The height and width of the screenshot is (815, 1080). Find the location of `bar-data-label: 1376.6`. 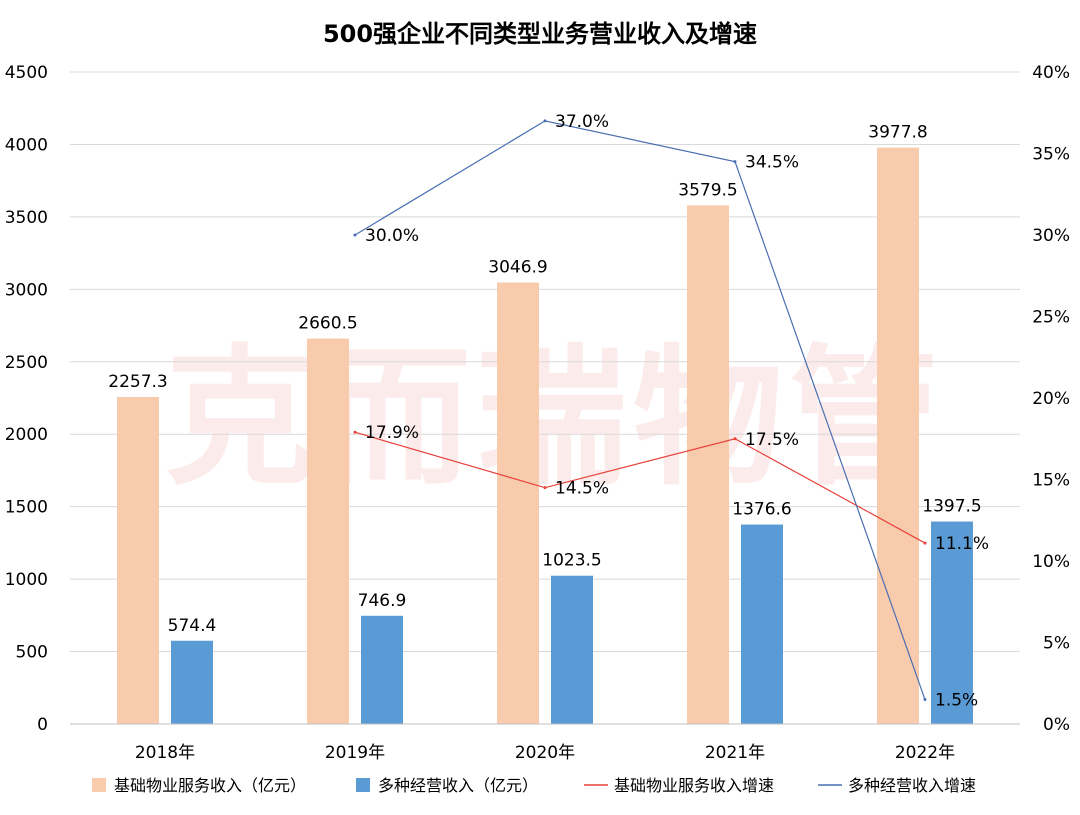

bar-data-label: 1376.6 is located at coordinates (761, 510).